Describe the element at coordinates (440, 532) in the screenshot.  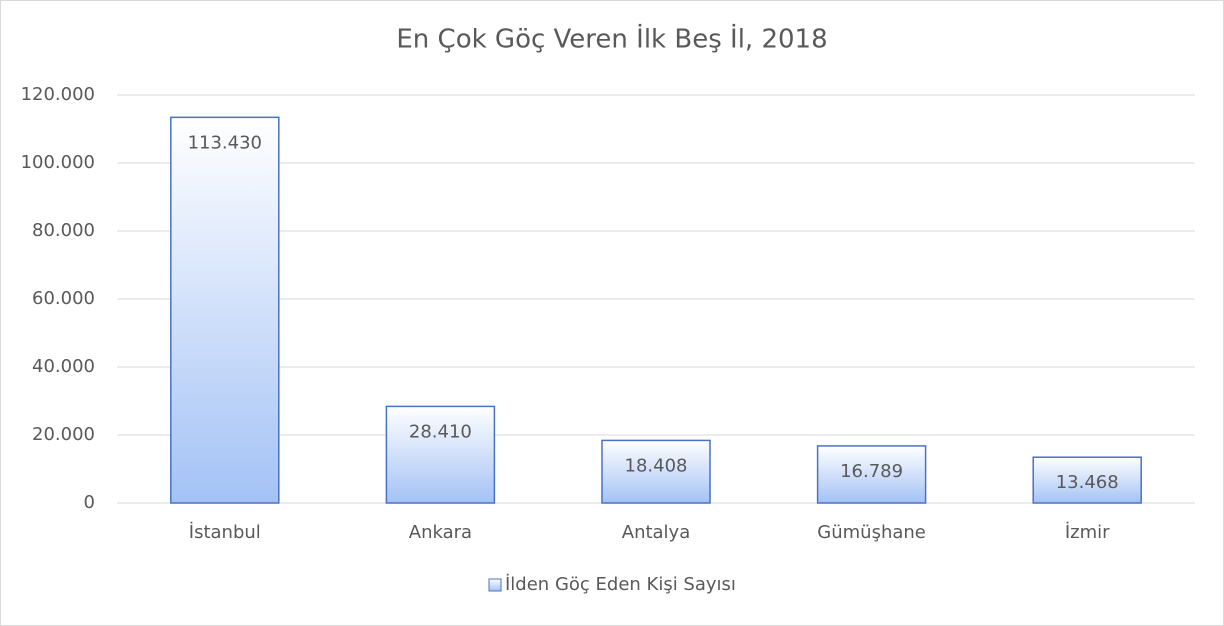
I see `x-tick-label: Ankara` at that location.